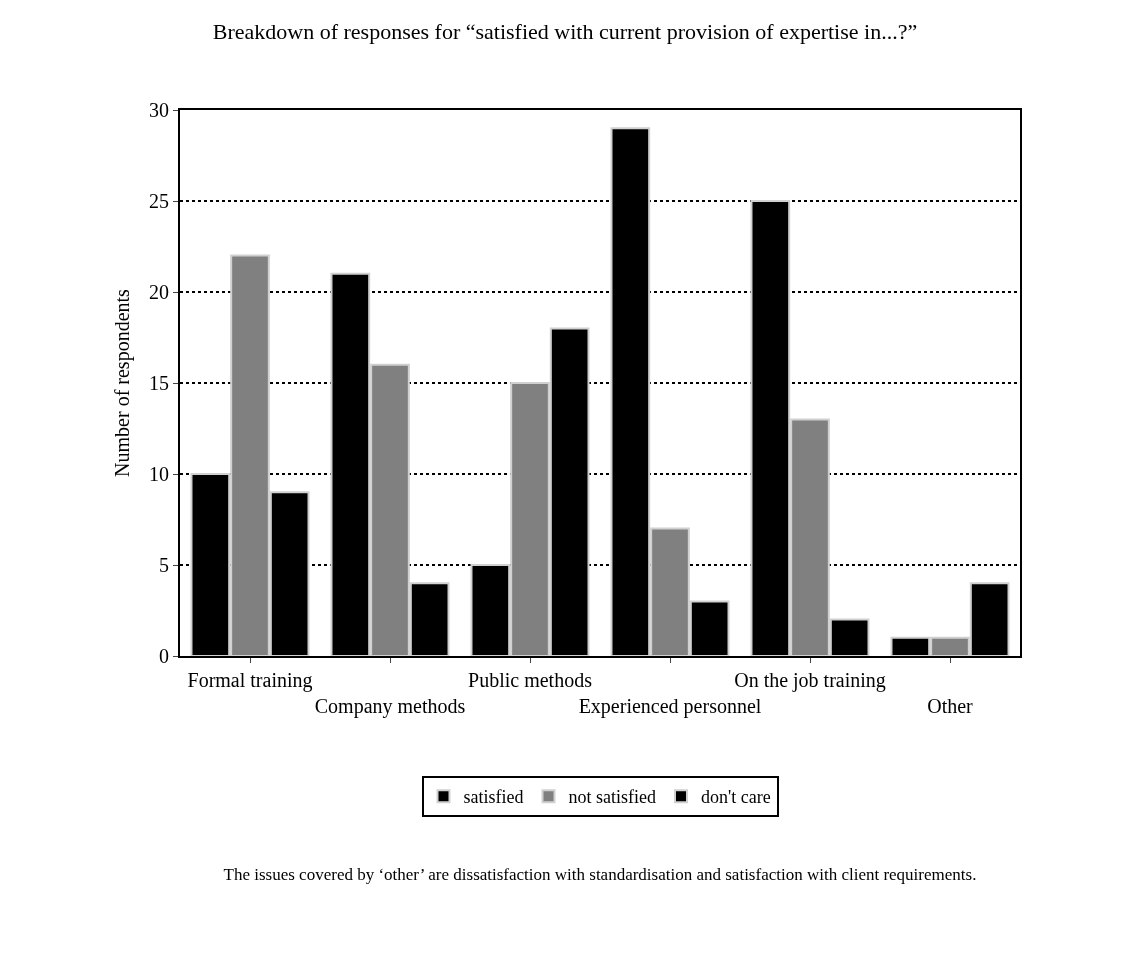 The height and width of the screenshot is (956, 1130). I want to click on x-tick-label: Experienced personnel, so click(670, 706).